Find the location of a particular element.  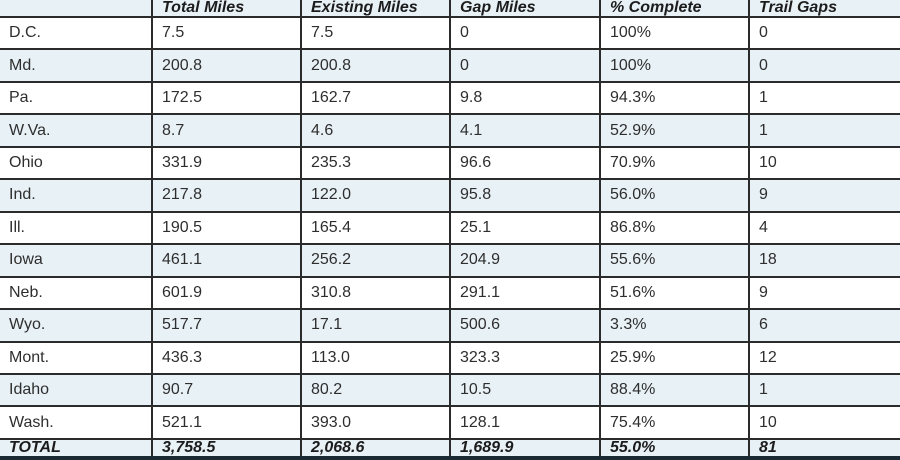

total-miles-cell: 521.1 is located at coordinates (226, 423).